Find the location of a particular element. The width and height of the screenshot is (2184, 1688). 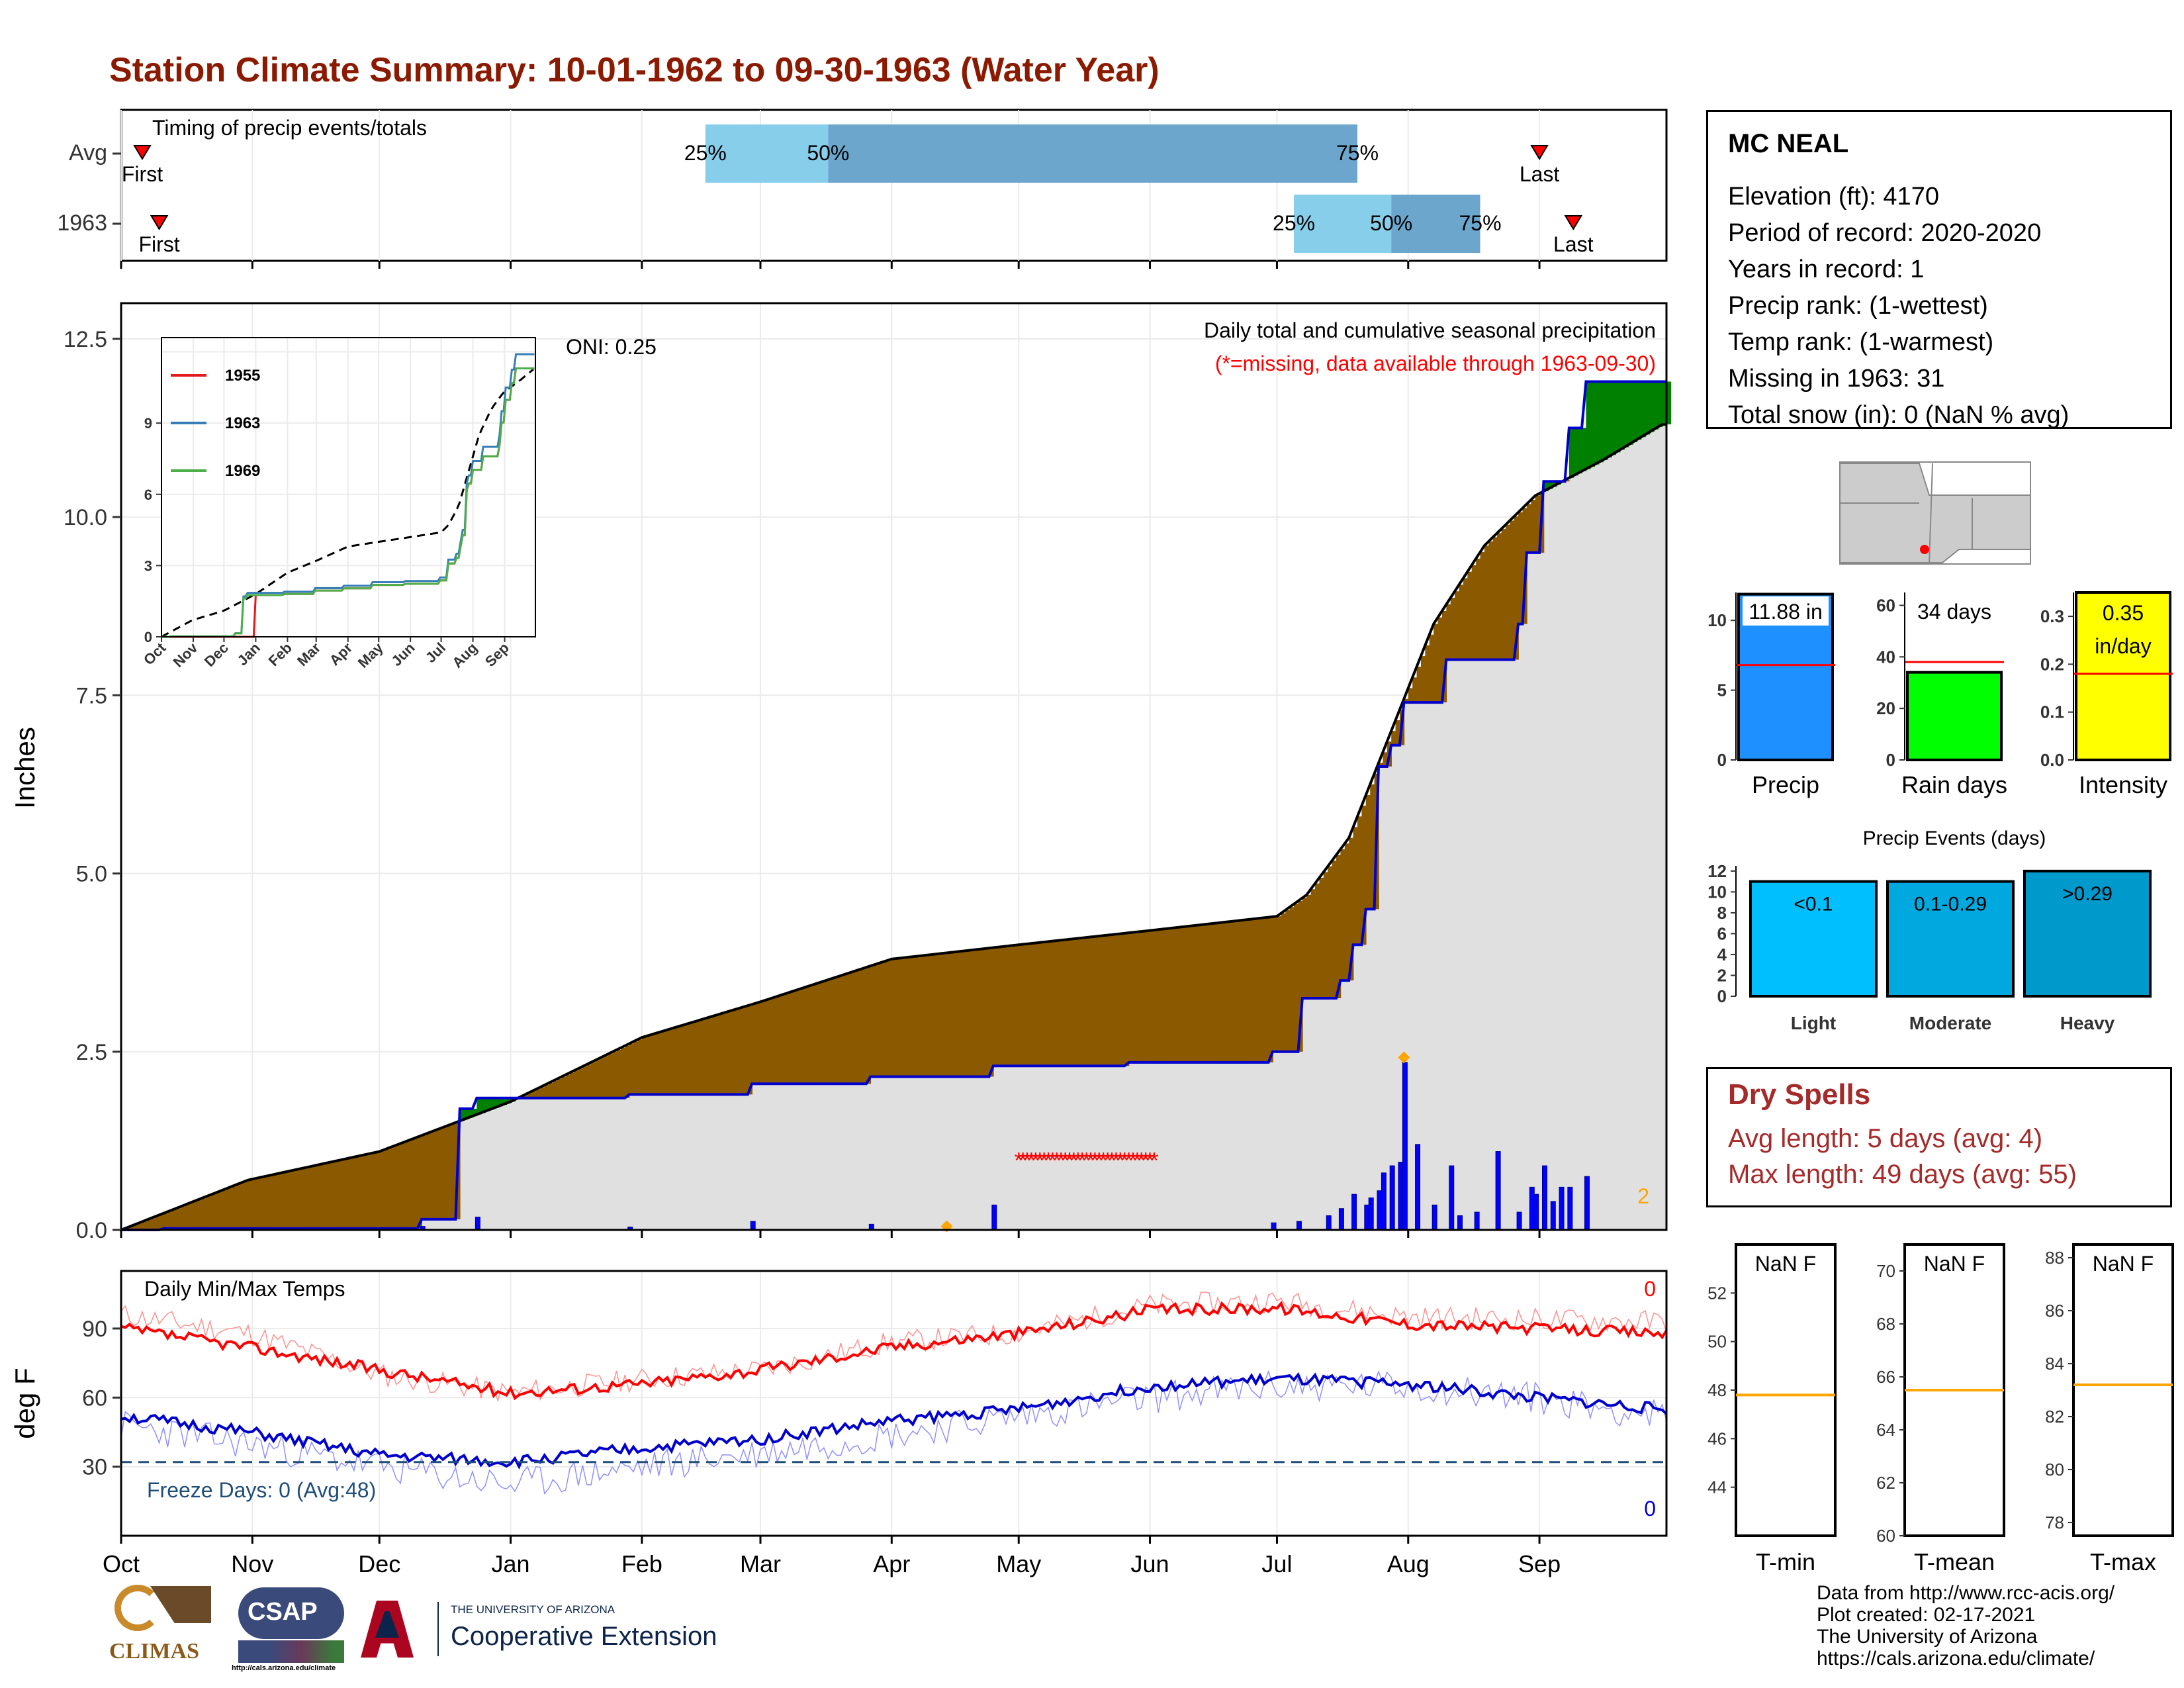

timing-pct-label: 75% is located at coordinates (1357, 153).